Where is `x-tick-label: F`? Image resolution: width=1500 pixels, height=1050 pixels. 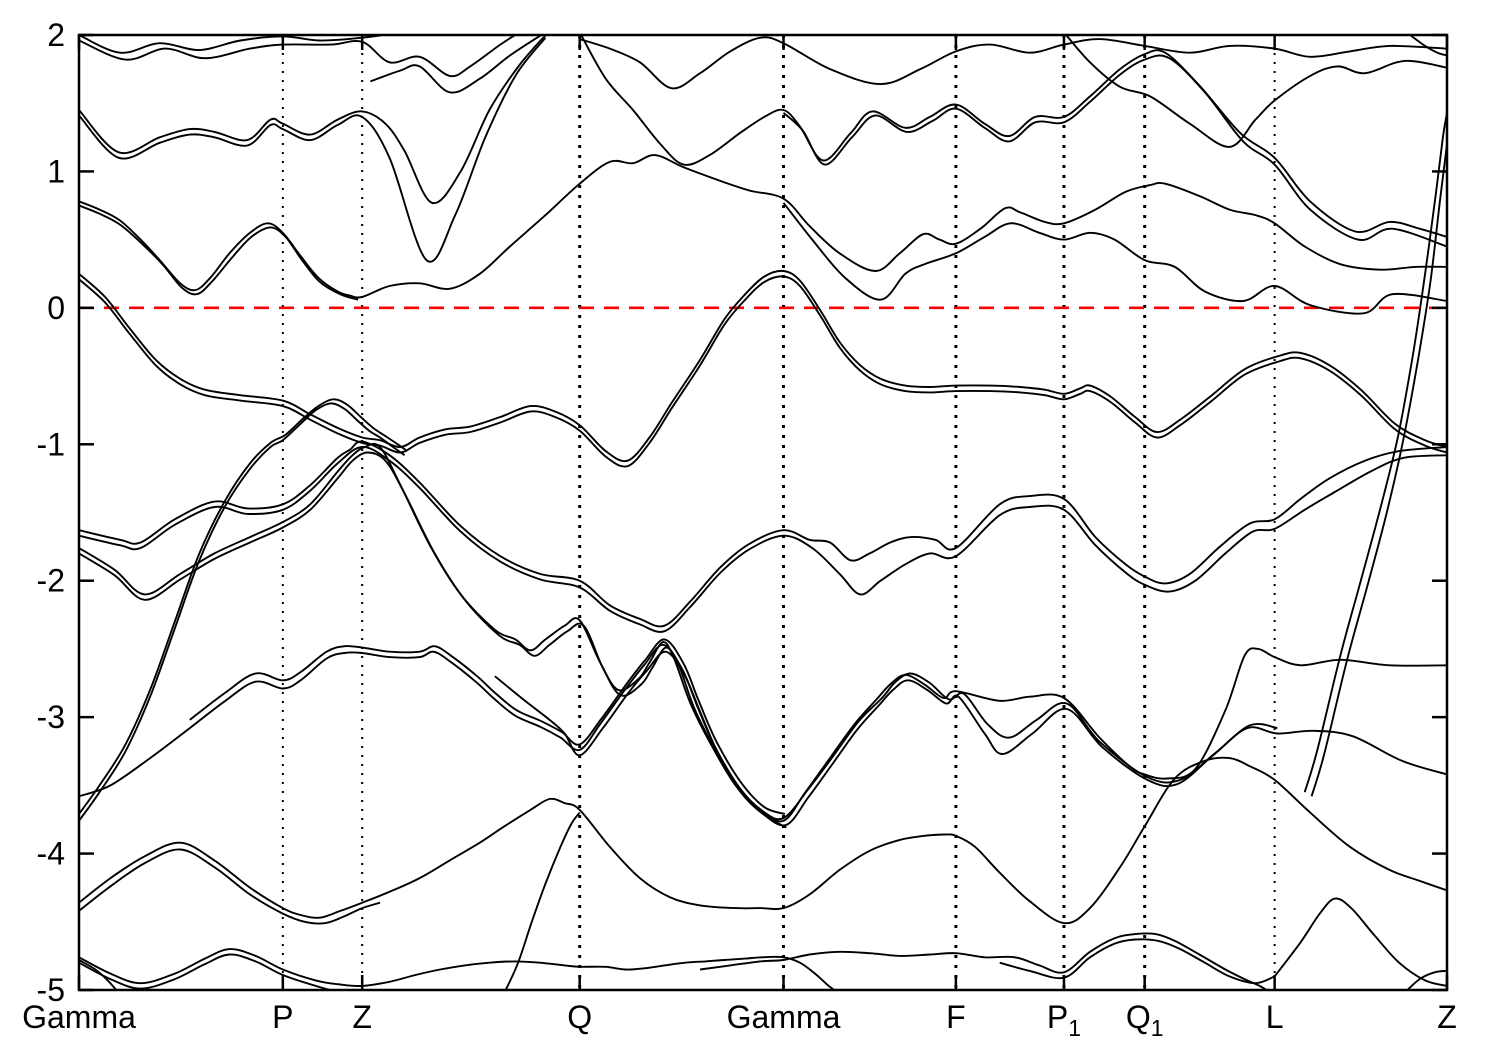 x-tick-label: F is located at coordinates (956, 1017).